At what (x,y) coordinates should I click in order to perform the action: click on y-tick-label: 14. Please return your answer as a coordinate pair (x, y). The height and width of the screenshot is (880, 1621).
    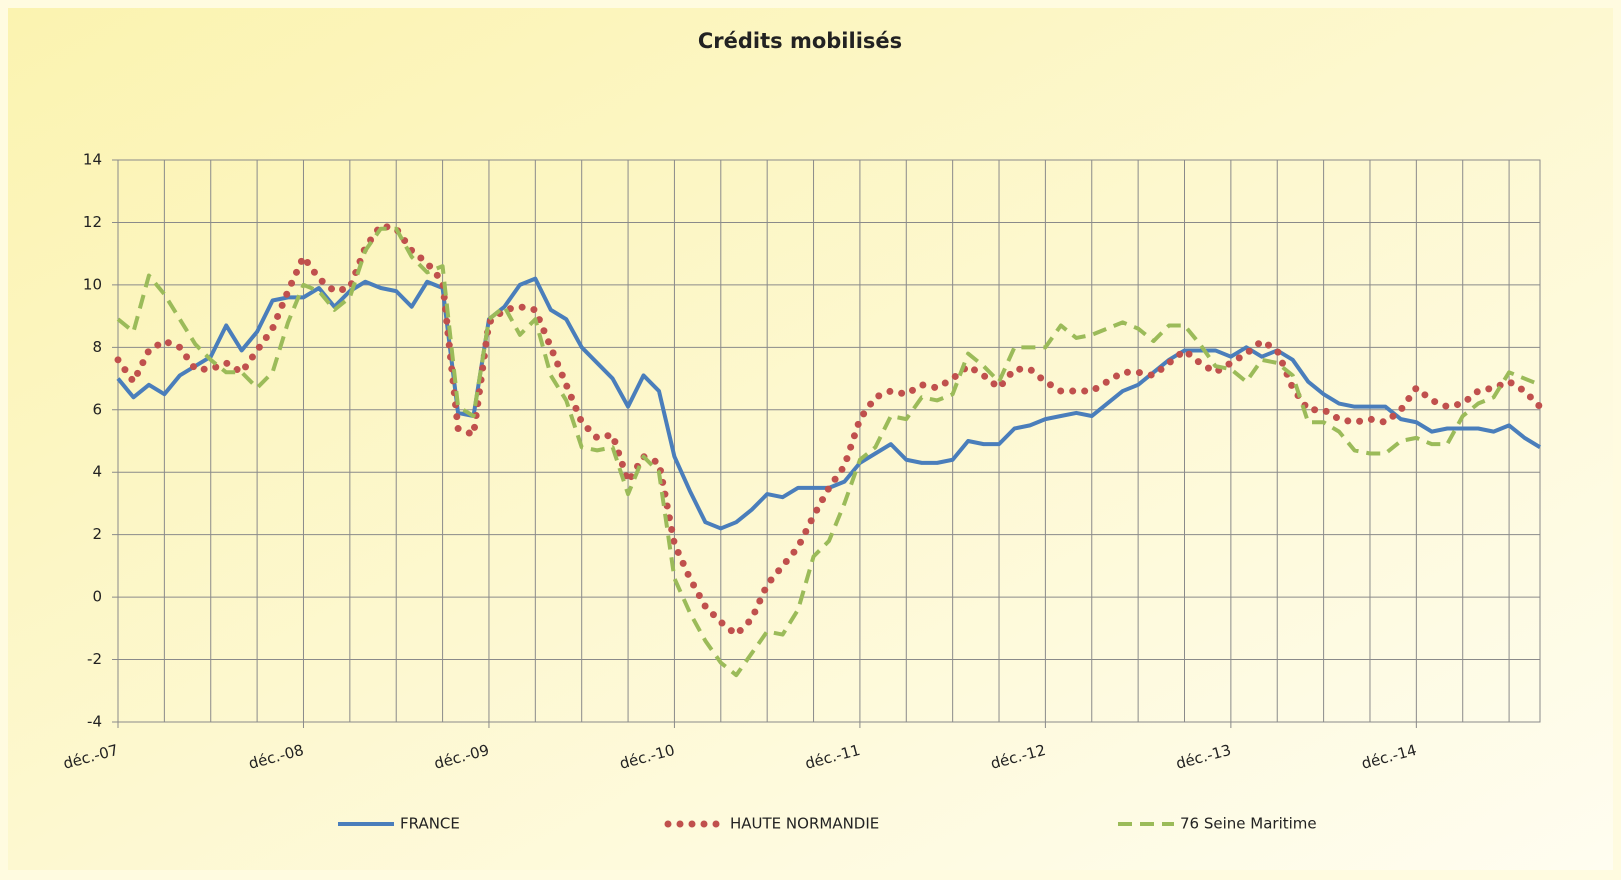
    Looking at the image, I should click on (92, 160).